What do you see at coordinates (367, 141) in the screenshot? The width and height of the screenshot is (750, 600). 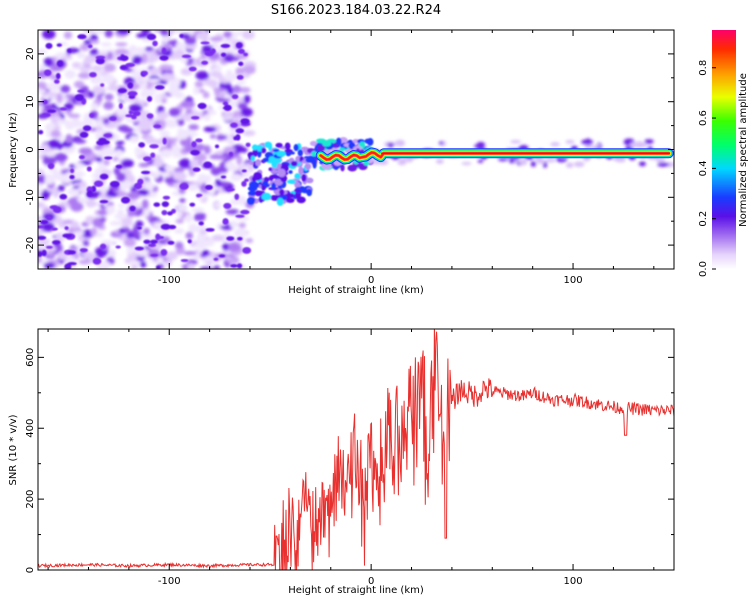 I see `transition-blob` at bounding box center [367, 141].